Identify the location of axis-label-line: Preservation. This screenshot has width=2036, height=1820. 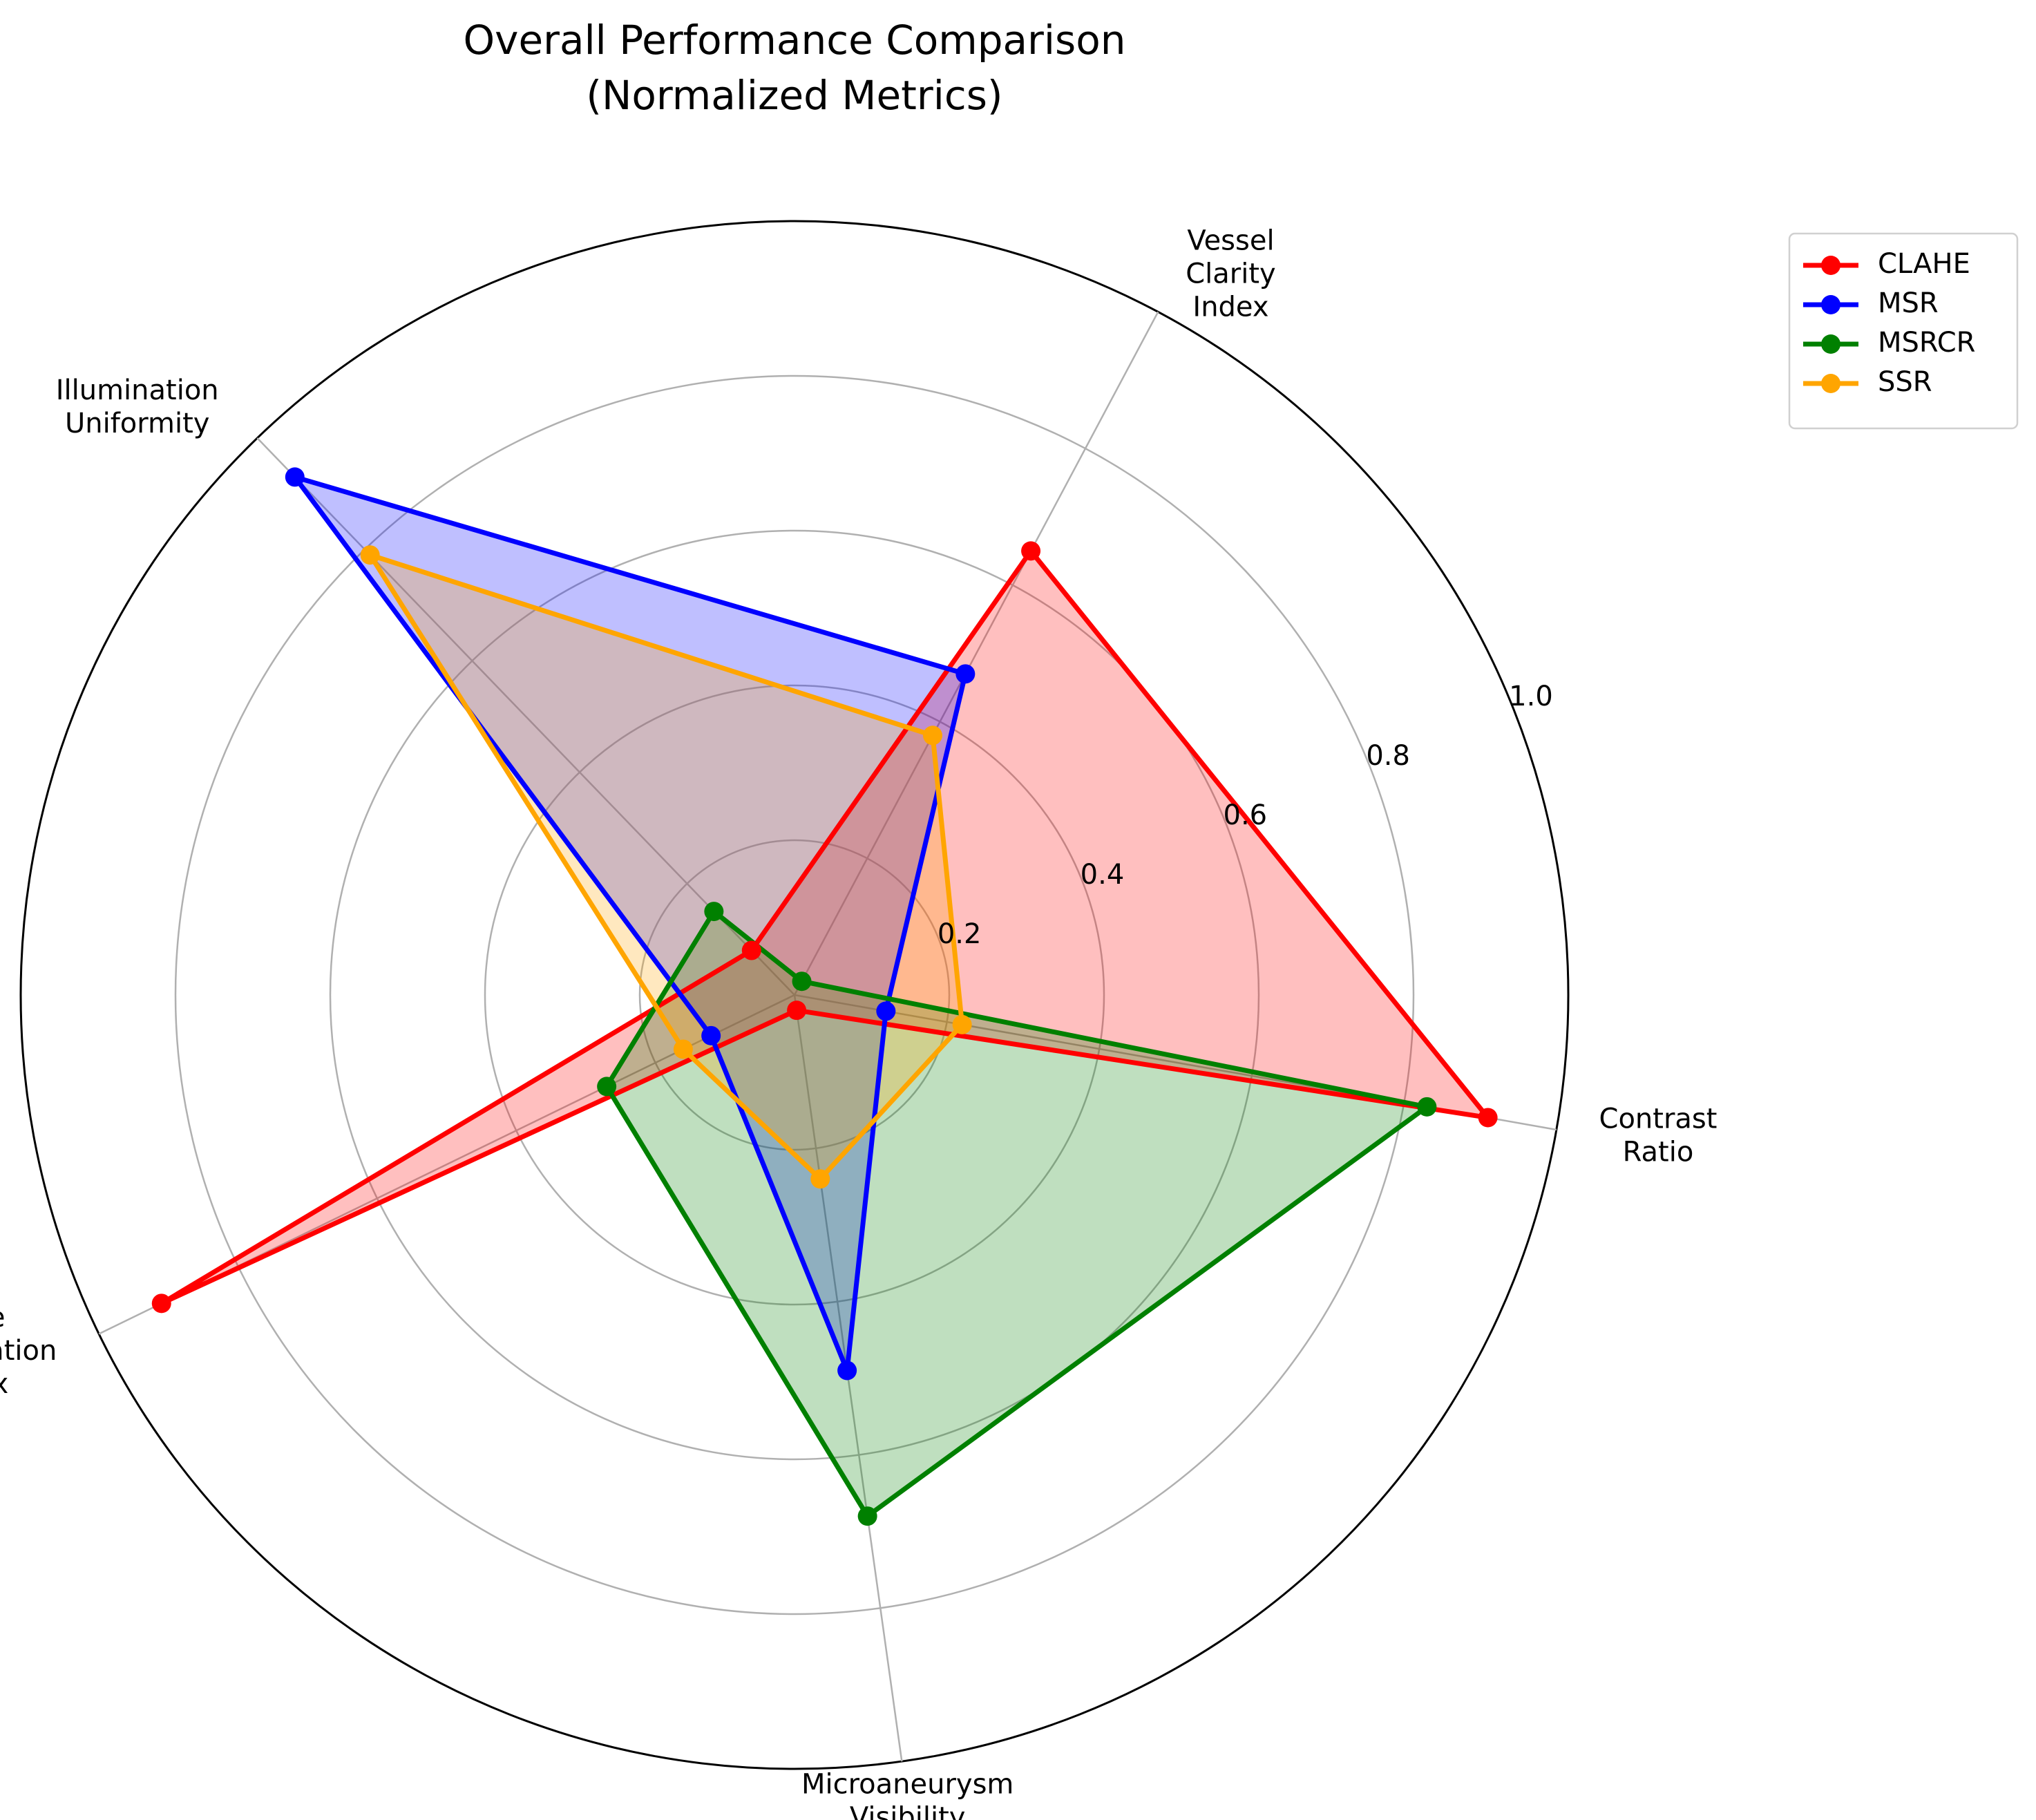
(28, 1351).